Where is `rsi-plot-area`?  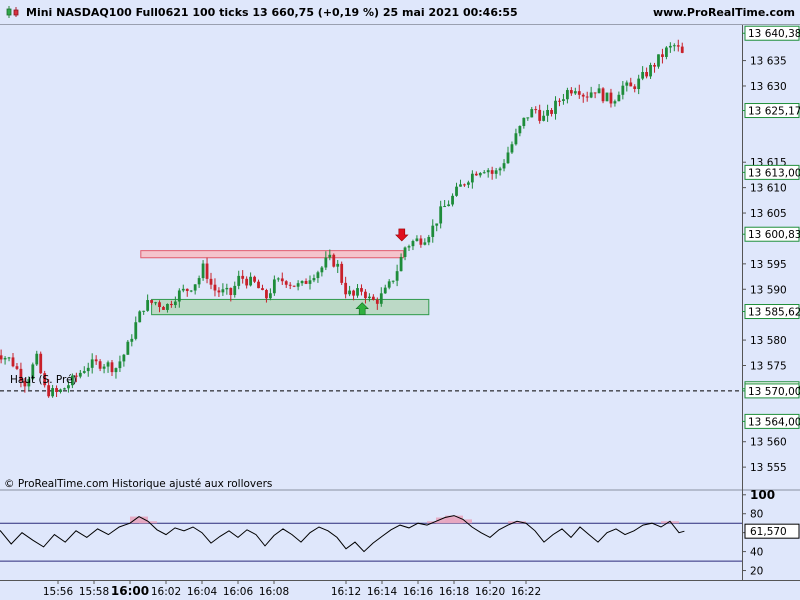
rsi-plot-area is located at coordinates (371, 535).